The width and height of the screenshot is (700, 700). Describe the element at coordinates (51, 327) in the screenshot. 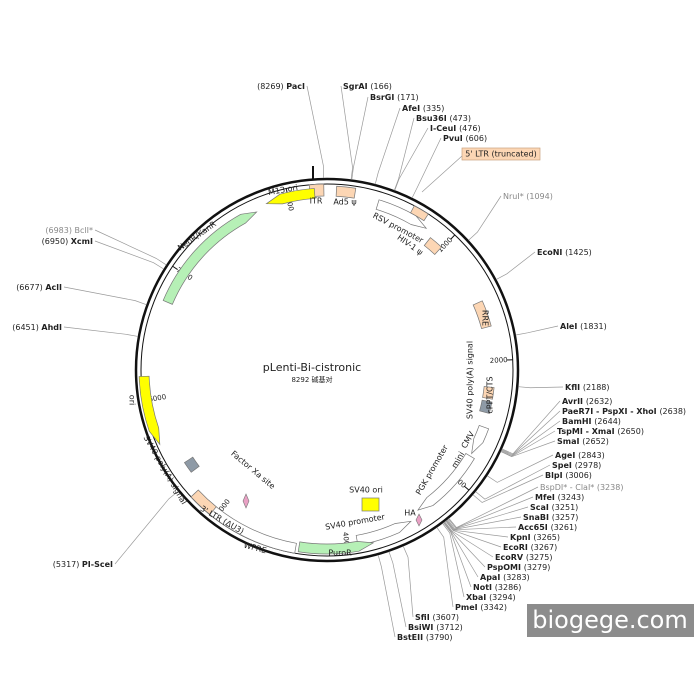

I see `site-name: AhdI` at that location.